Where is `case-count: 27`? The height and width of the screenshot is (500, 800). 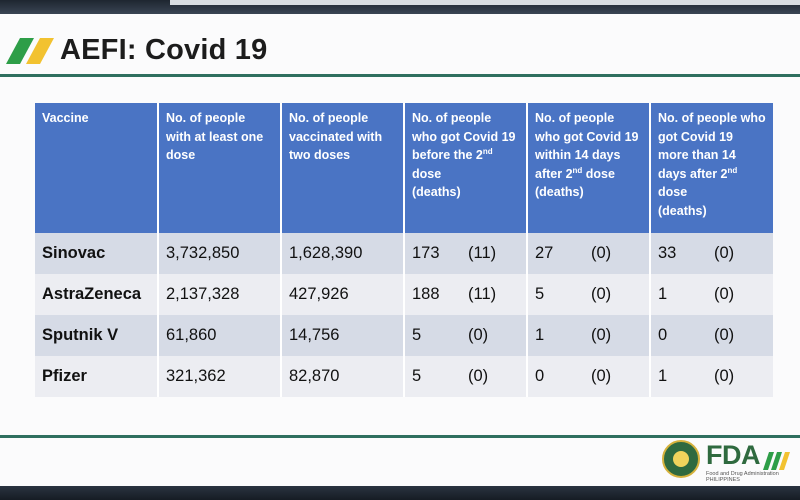
case-count: 27 is located at coordinates (544, 253).